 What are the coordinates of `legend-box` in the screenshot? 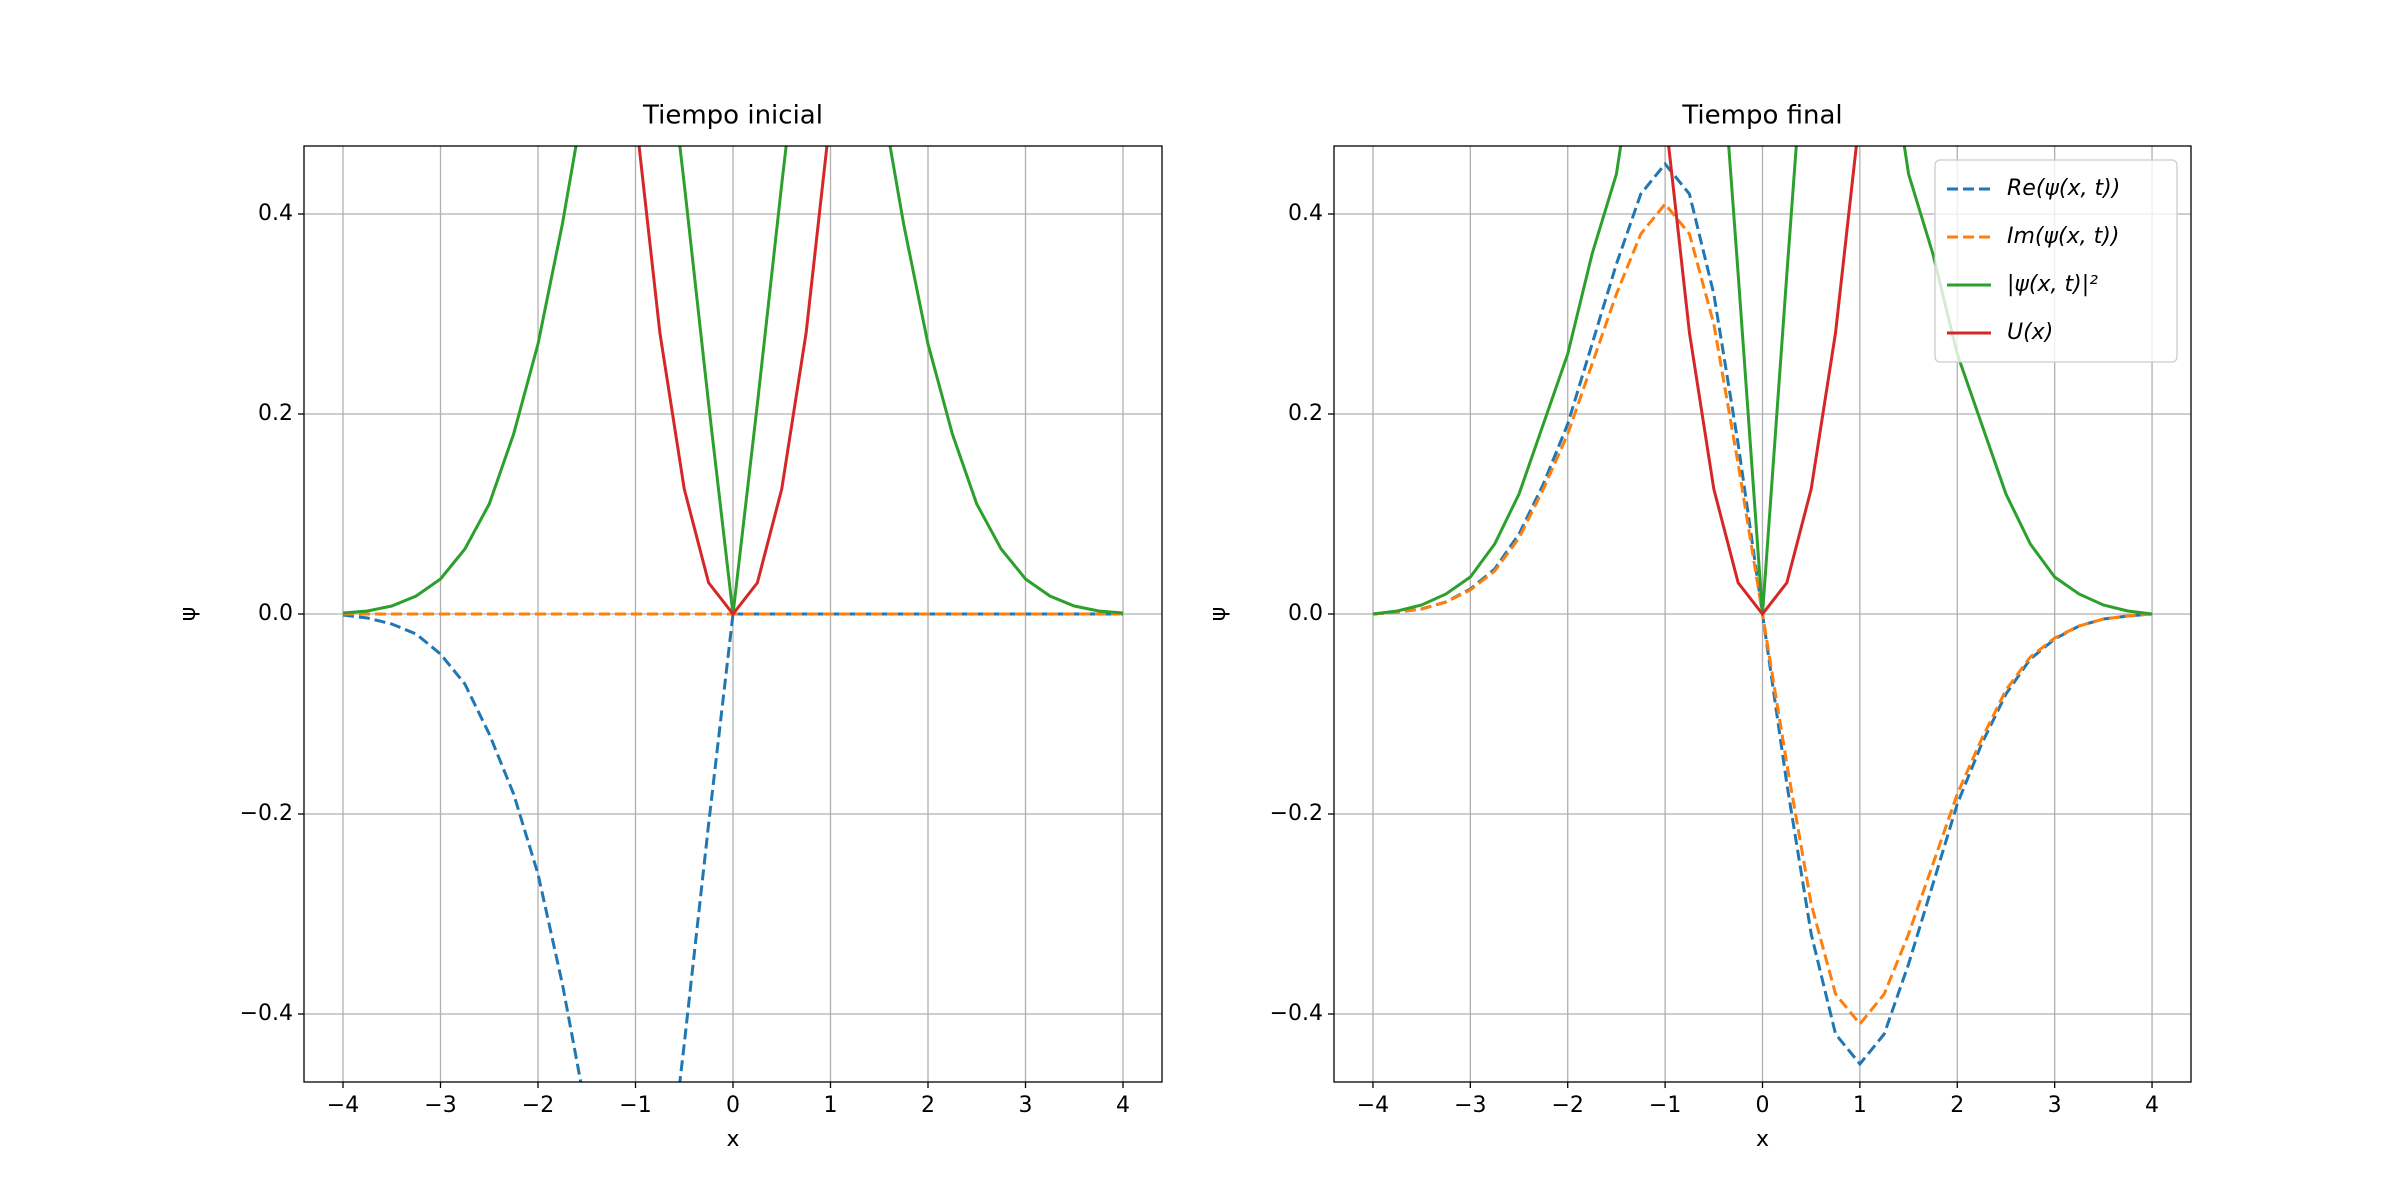 It's located at (2056, 261).